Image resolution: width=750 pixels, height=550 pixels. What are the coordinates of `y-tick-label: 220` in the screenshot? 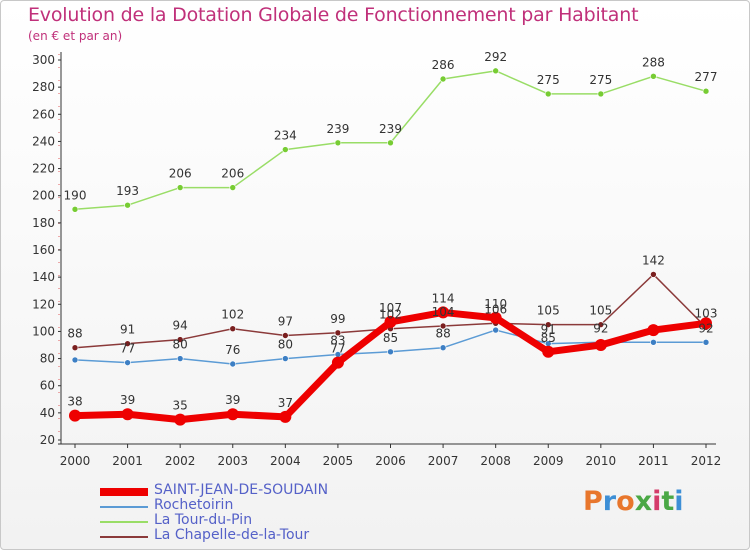 It's located at (43, 169).